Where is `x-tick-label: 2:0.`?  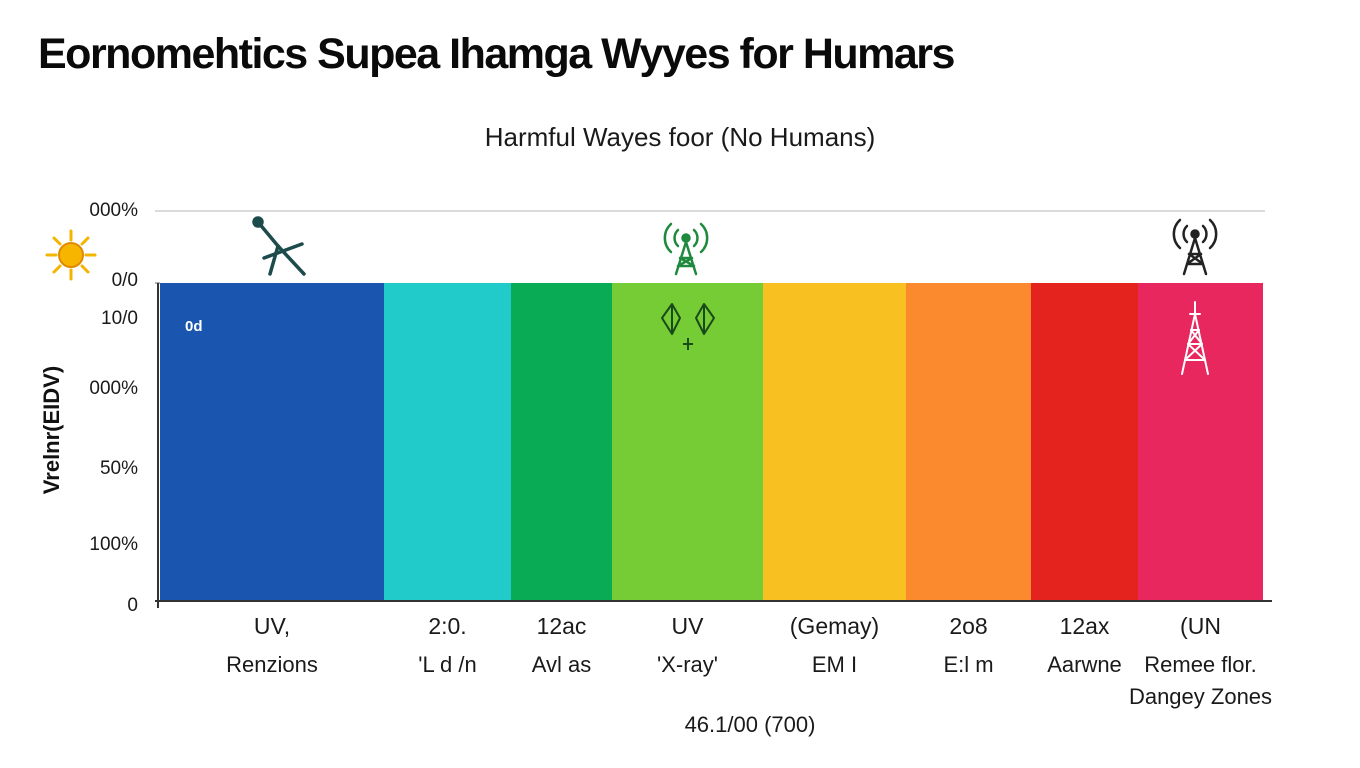
x-tick-label: 2:0. is located at coordinates (447, 626).